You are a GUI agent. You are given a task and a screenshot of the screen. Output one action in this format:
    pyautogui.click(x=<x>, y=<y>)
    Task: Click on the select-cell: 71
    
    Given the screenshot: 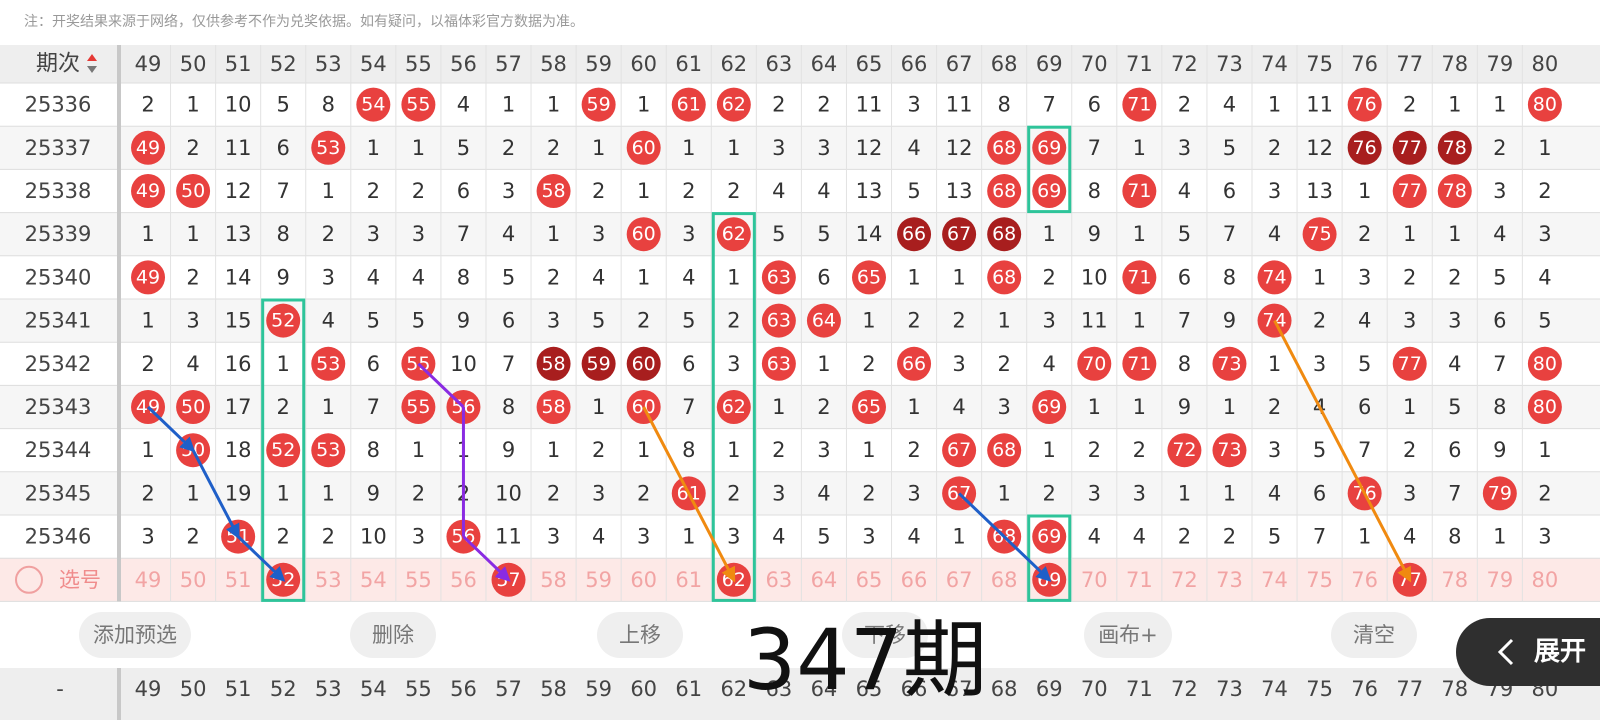 What is the action you would take?
    pyautogui.click(x=1139, y=580)
    